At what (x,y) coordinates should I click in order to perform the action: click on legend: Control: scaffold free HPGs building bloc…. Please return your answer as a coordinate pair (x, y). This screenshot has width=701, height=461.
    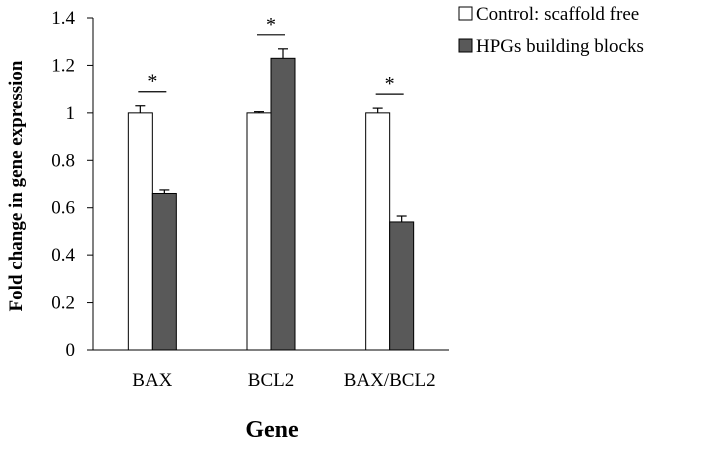
    Looking at the image, I should click on (551, 30).